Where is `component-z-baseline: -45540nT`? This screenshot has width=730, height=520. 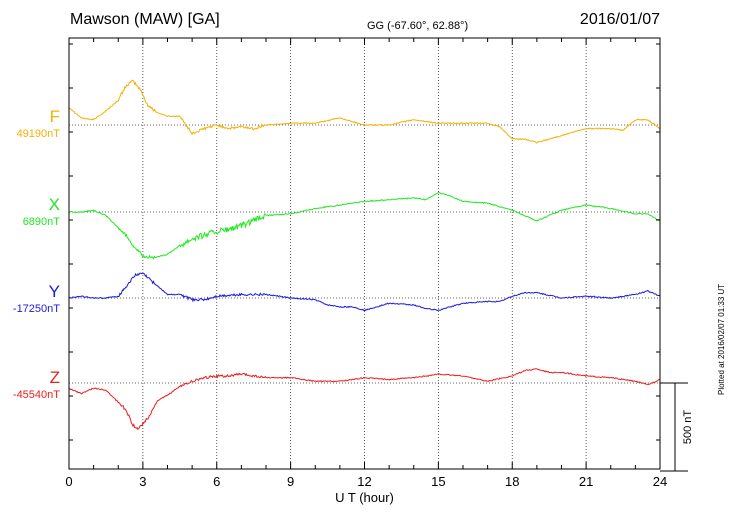 component-z-baseline: -45540nT is located at coordinates (36, 395).